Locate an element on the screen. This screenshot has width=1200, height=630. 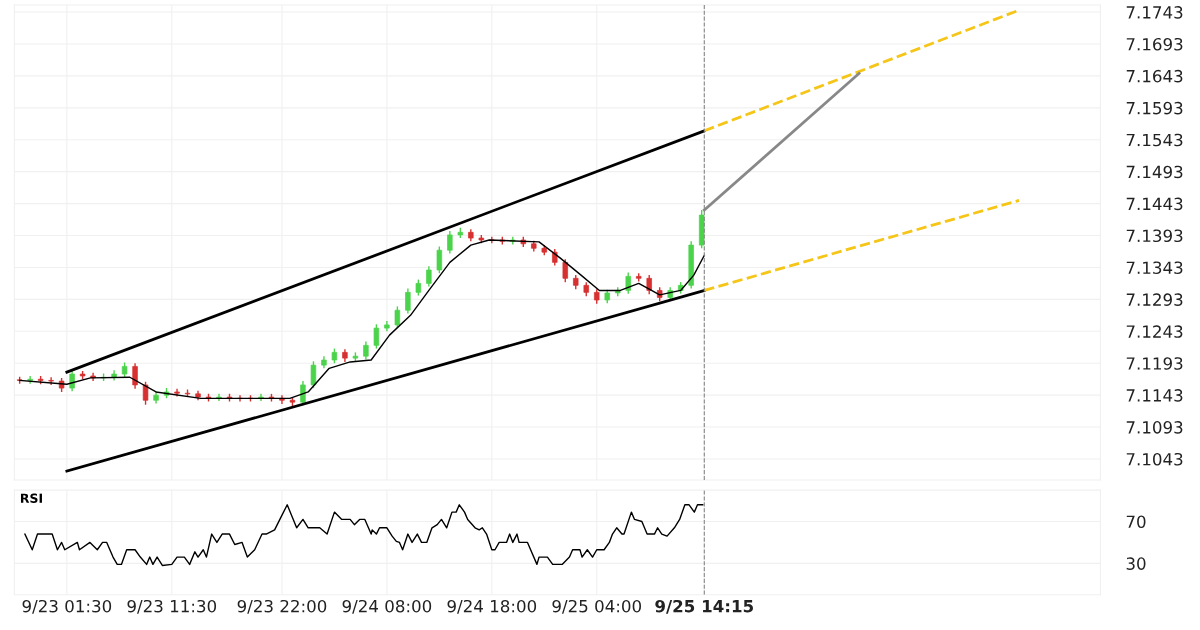
y-tick-label: 7.1493 is located at coordinates (1154, 172).